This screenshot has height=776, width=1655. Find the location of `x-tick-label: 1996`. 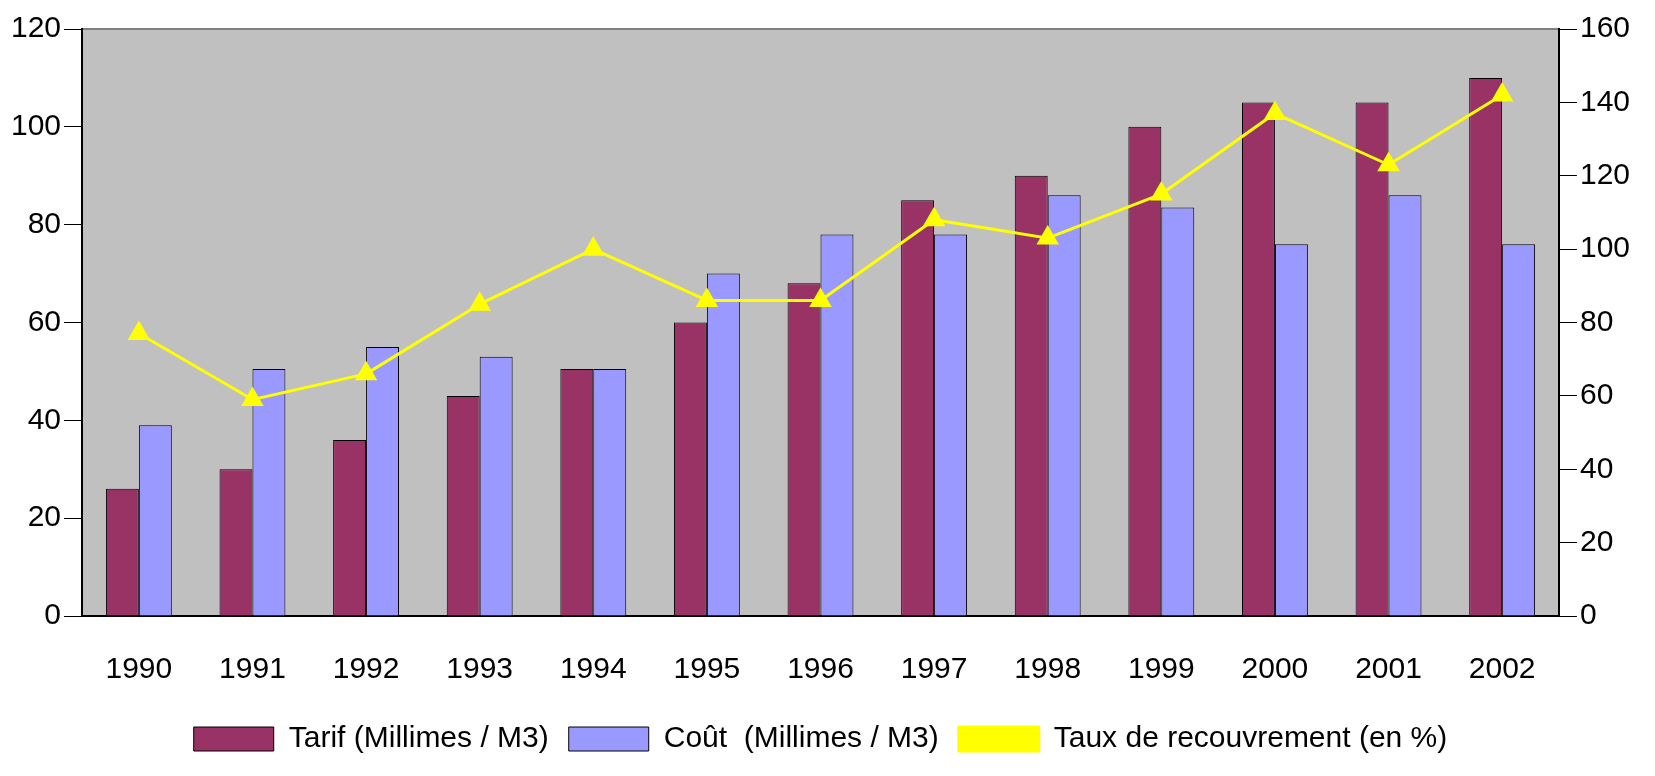

x-tick-label: 1996 is located at coordinates (820, 668).